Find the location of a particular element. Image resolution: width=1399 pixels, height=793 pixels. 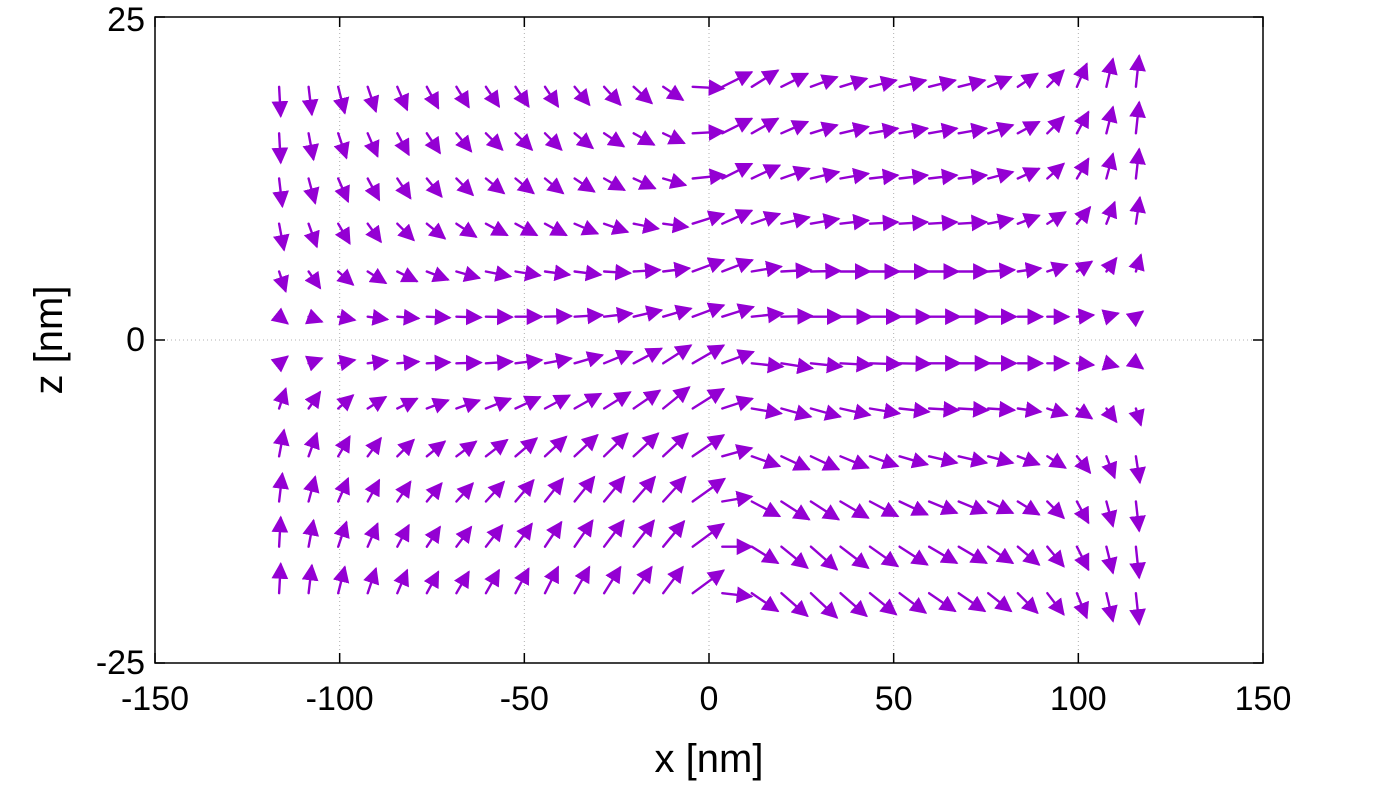

x-tick-label: -100 is located at coordinates (340, 699).